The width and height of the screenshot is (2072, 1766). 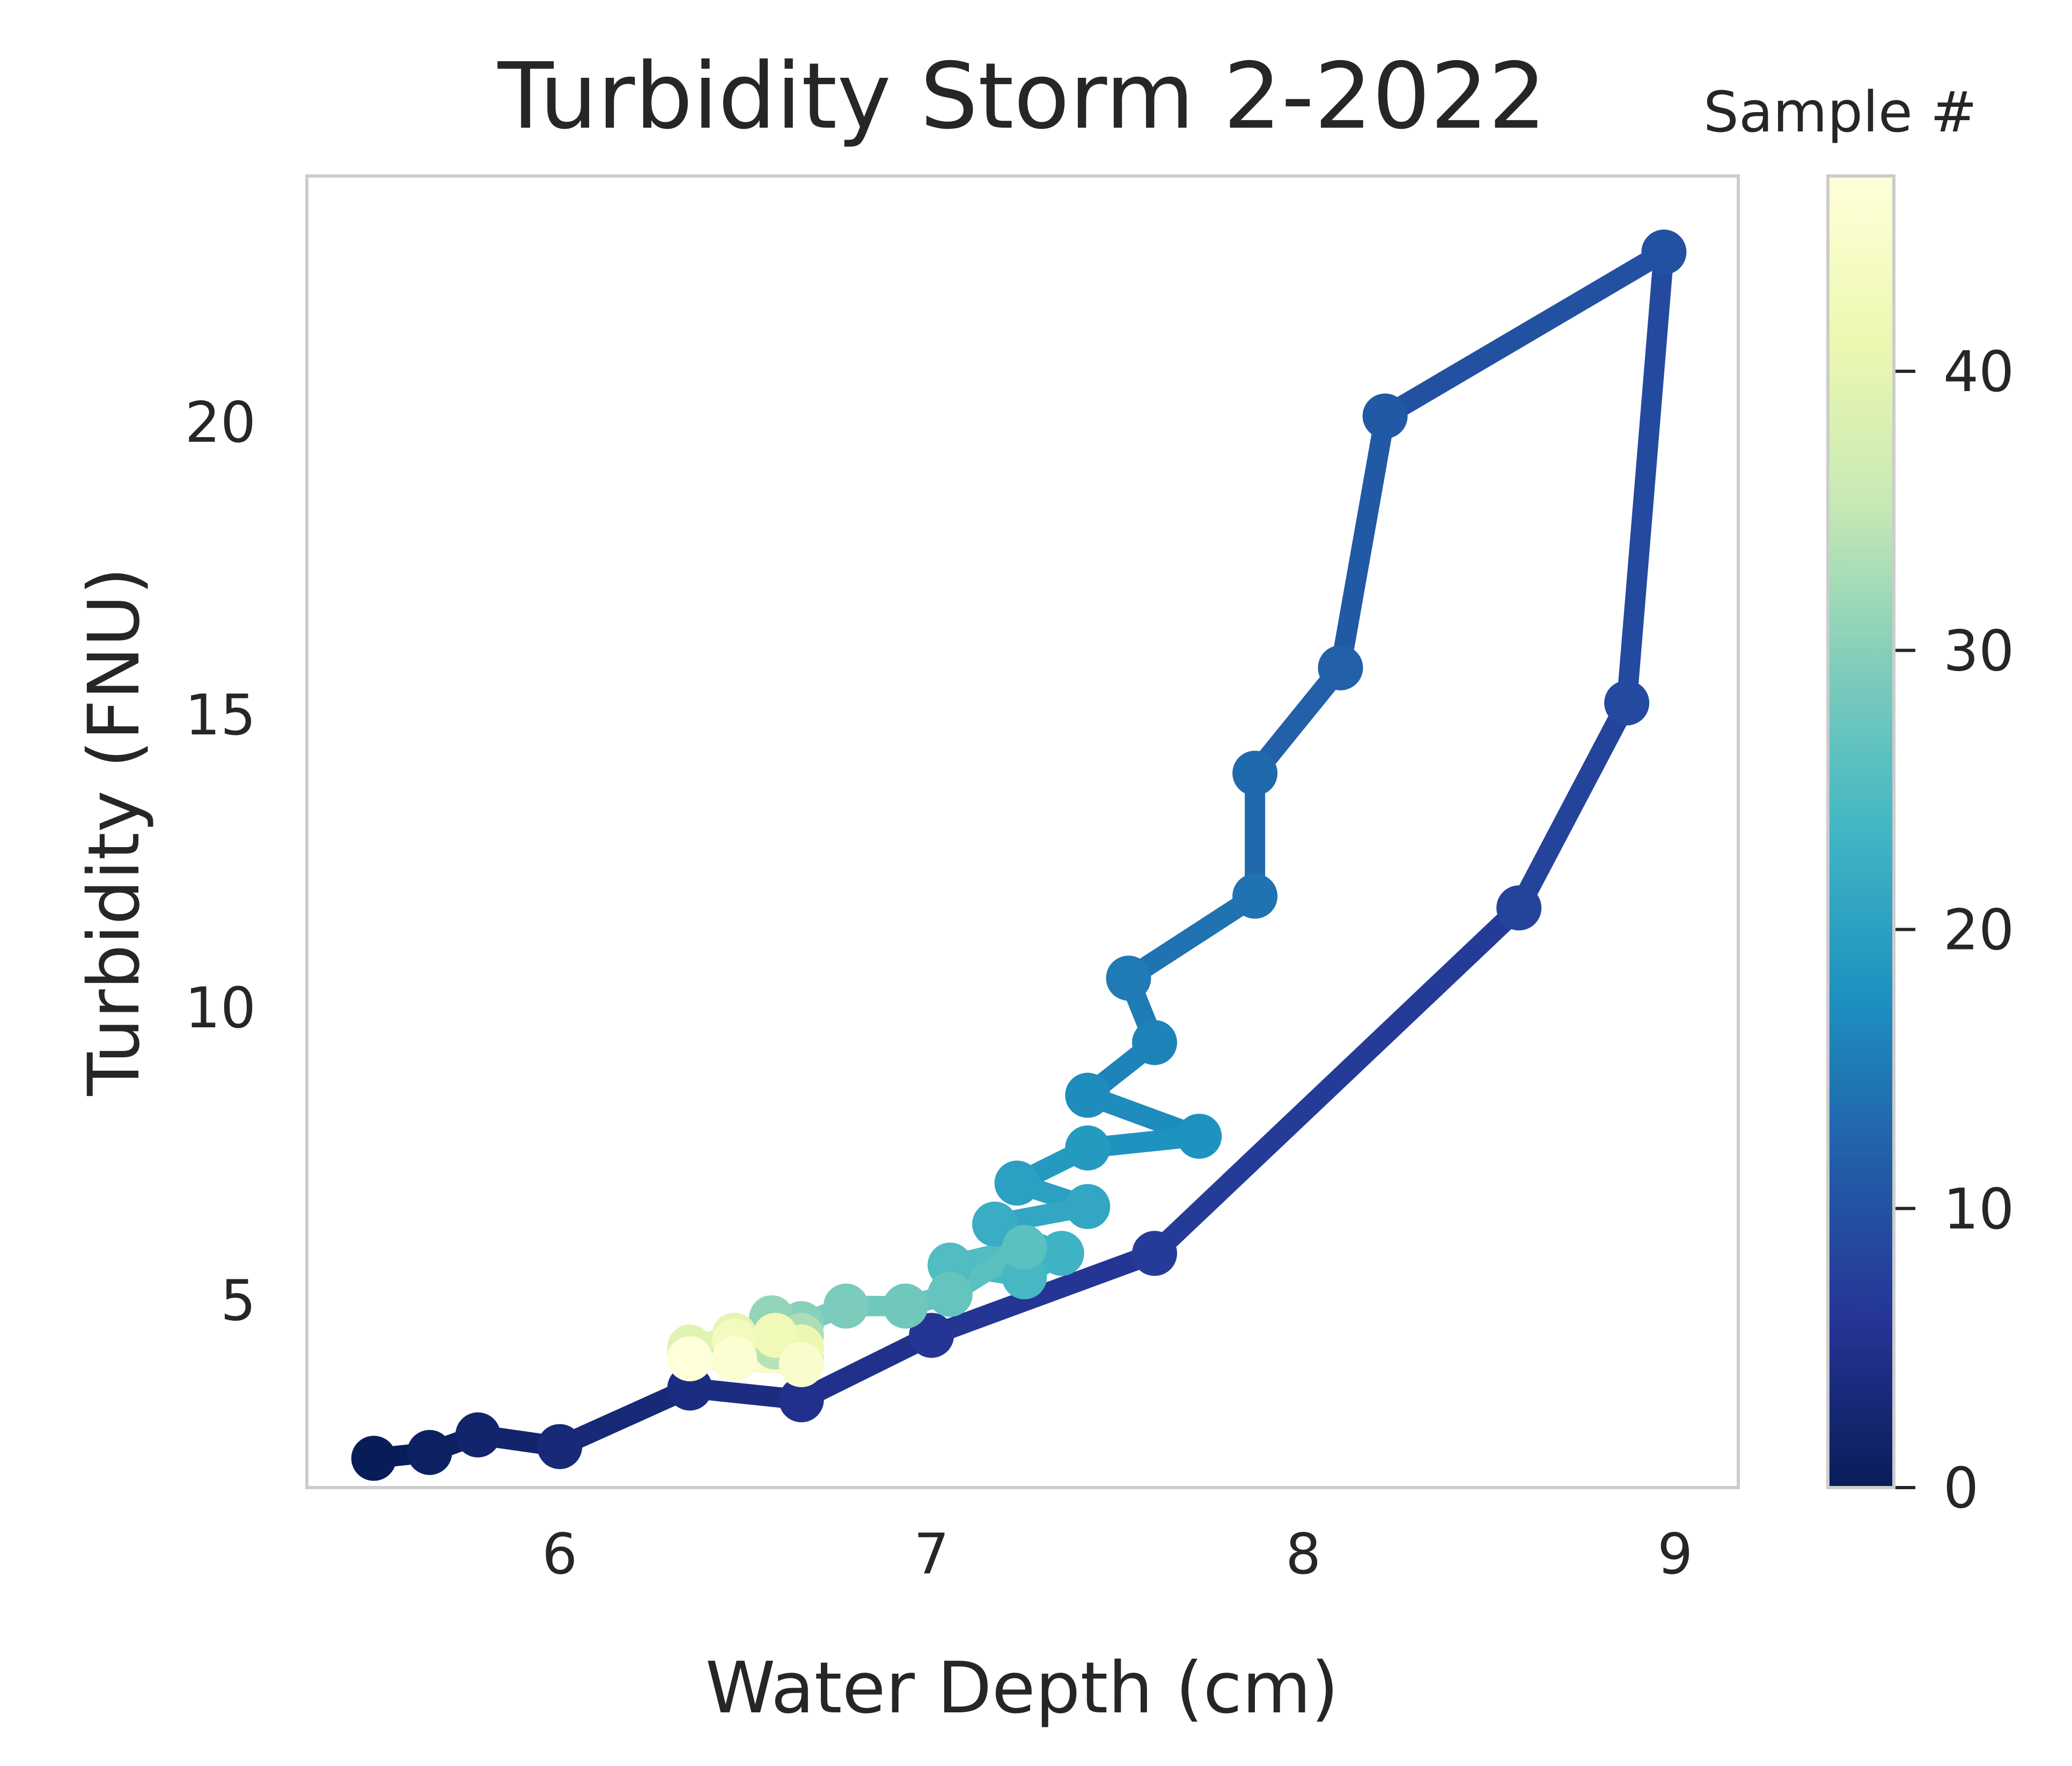 What do you see at coordinates (1861, 831) in the screenshot?
I see `colorbar-gradient` at bounding box center [1861, 831].